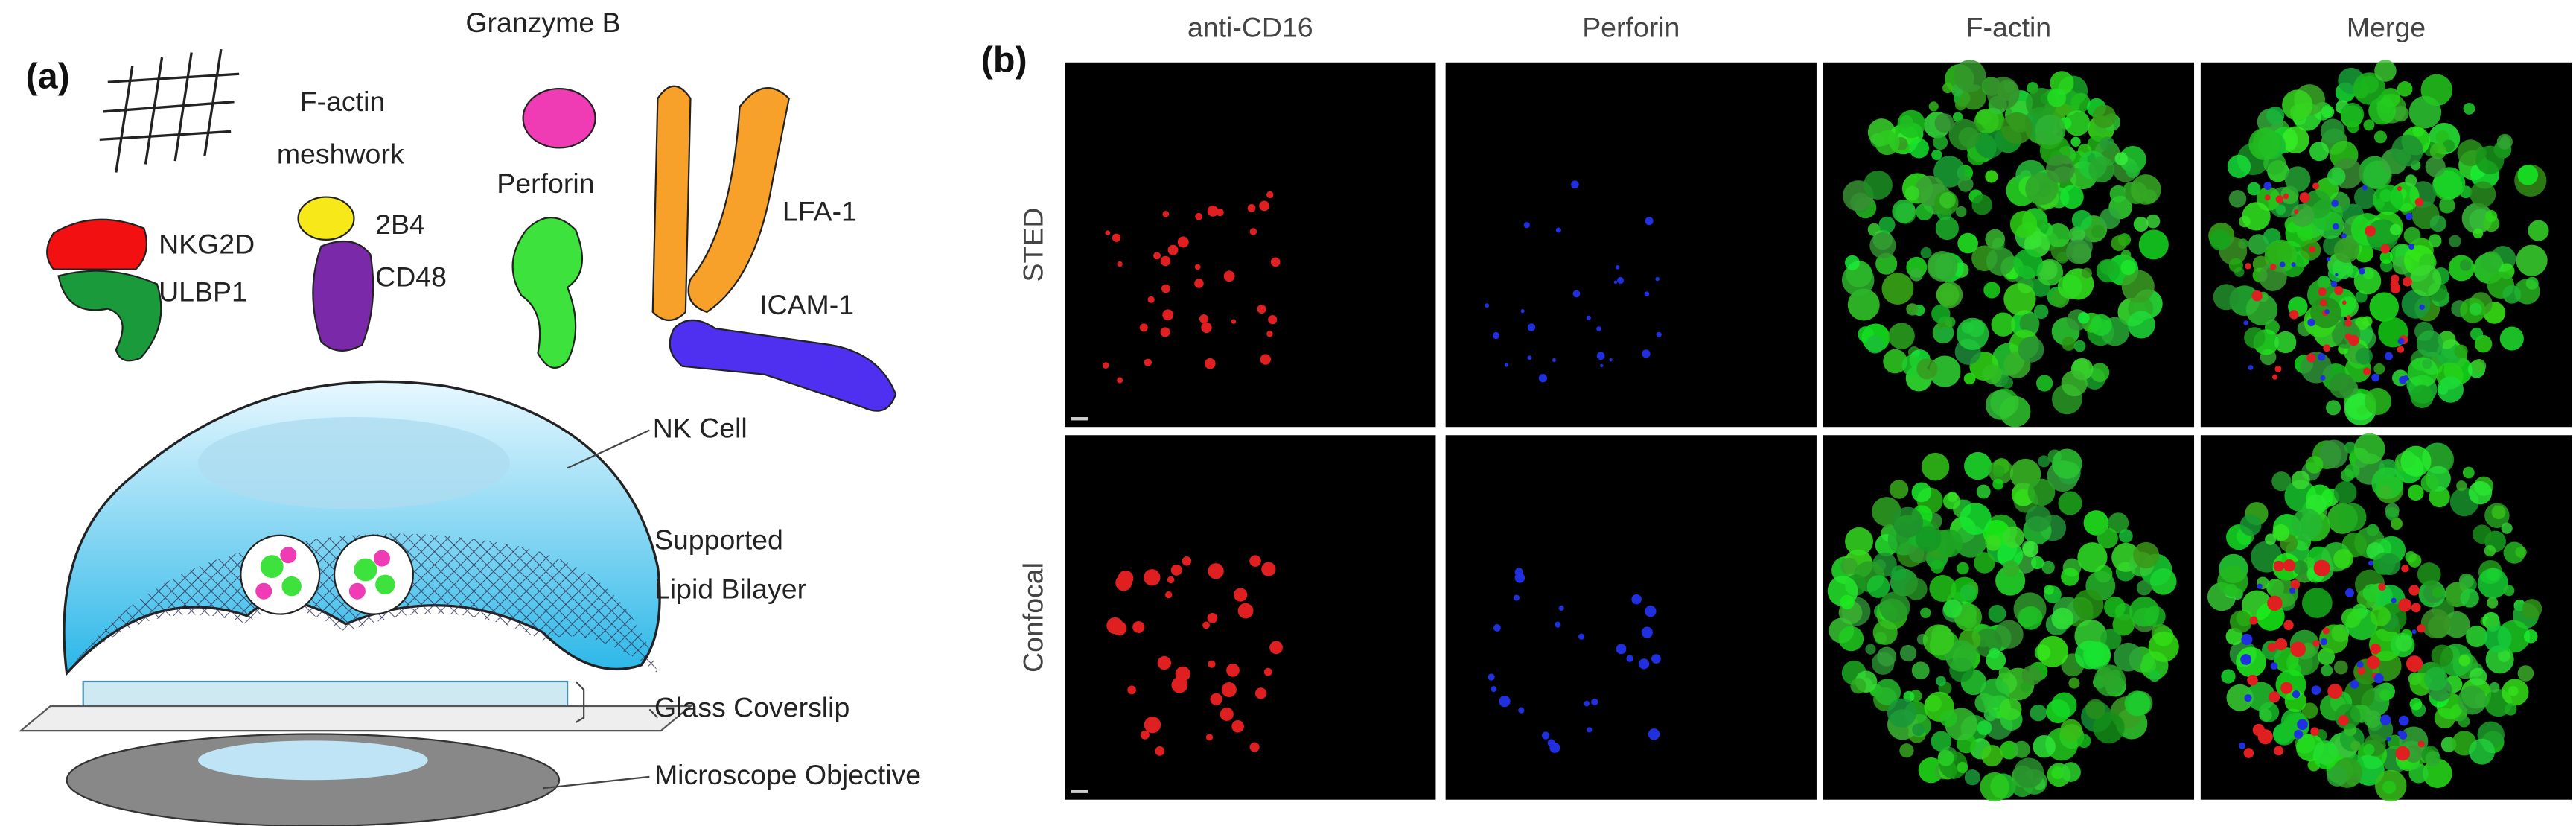 The height and width of the screenshot is (826, 2576). I want to click on objective-lens, so click(313, 760).